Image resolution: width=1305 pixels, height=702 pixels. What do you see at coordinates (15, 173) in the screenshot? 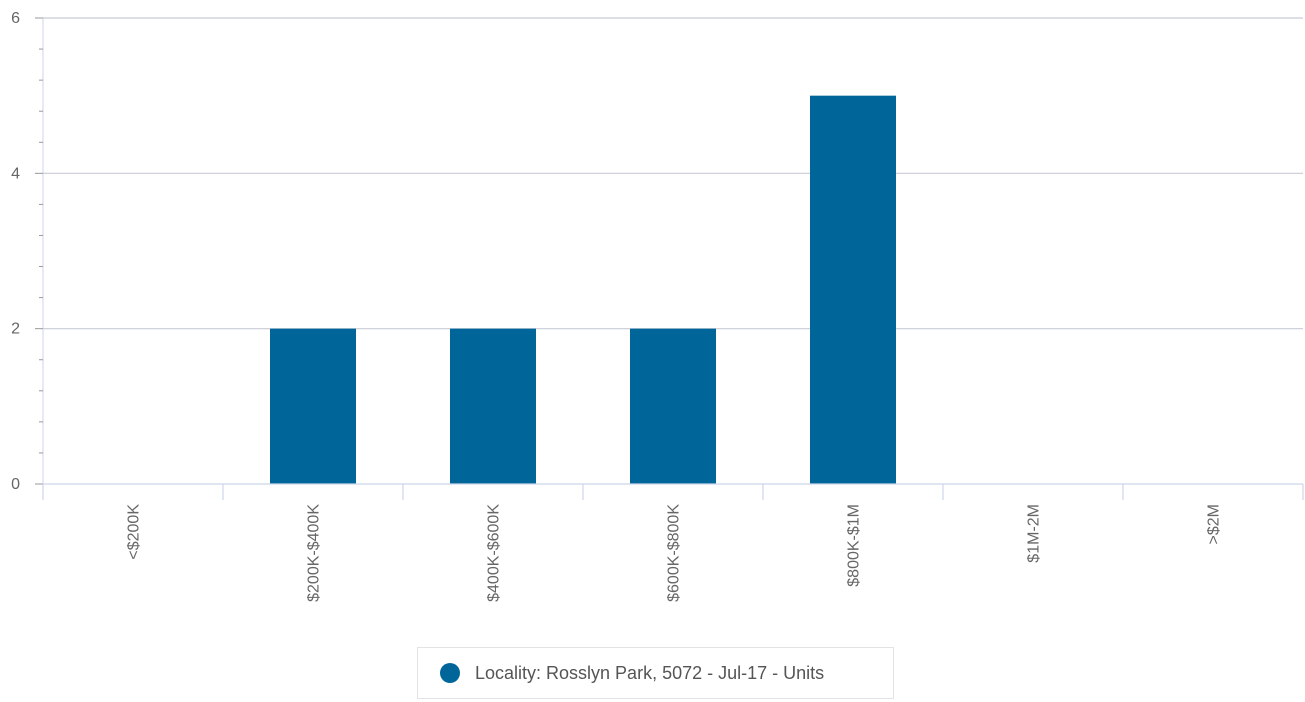
I see `y-tick-label: 4` at bounding box center [15, 173].